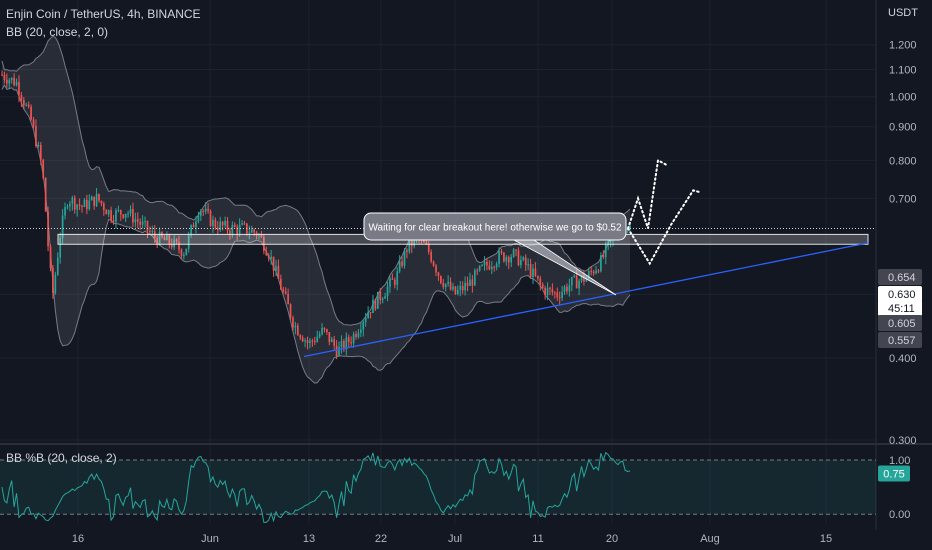 The height and width of the screenshot is (550, 932). I want to click on time-tick-label: 16, so click(78, 539).